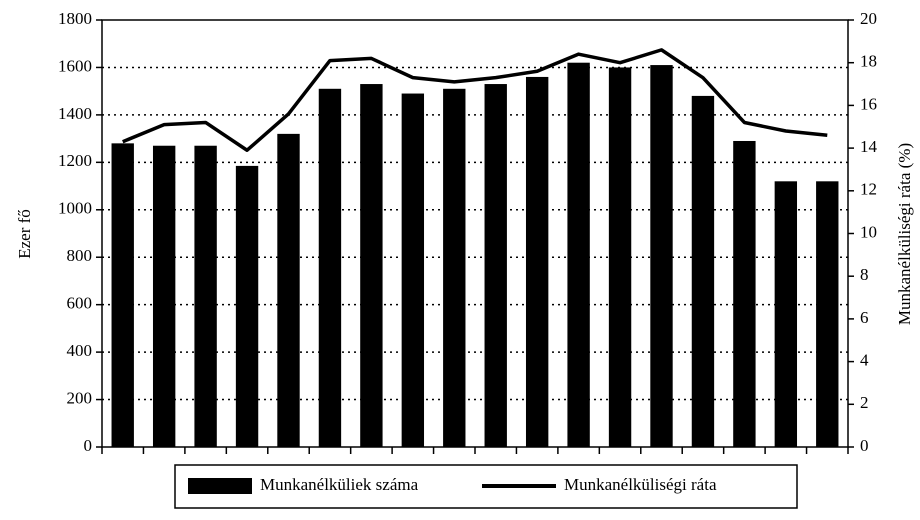  Describe the element at coordinates (868, 231) in the screenshot. I see `y2-tick-label: 10` at that location.